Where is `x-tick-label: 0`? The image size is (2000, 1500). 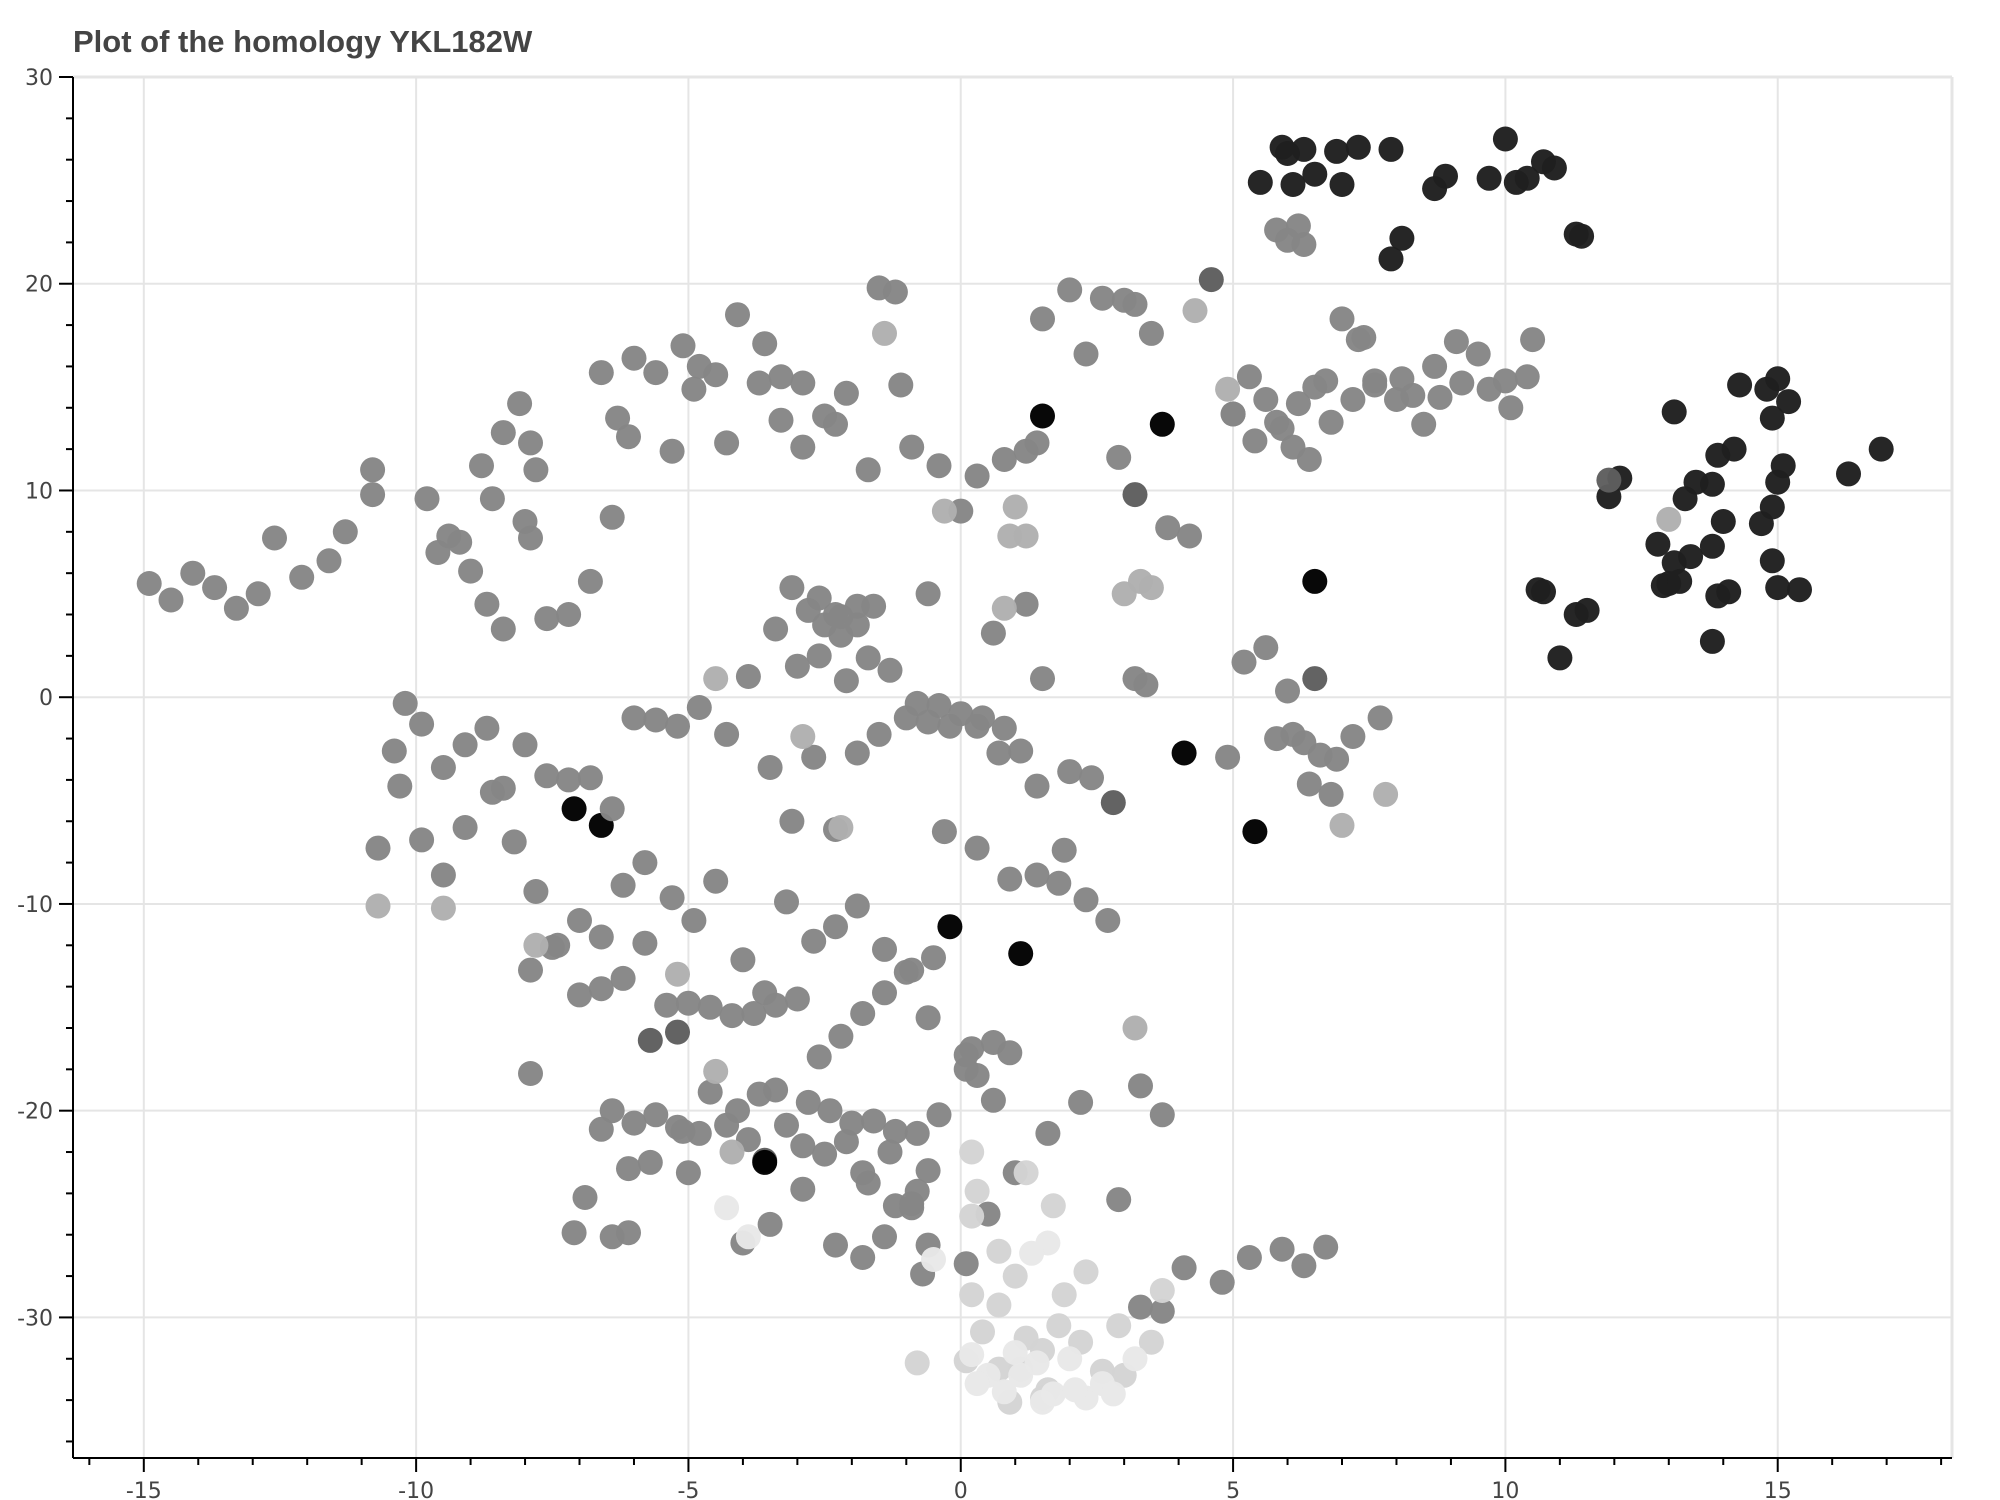 x-tick-label: 0 is located at coordinates (961, 1489).